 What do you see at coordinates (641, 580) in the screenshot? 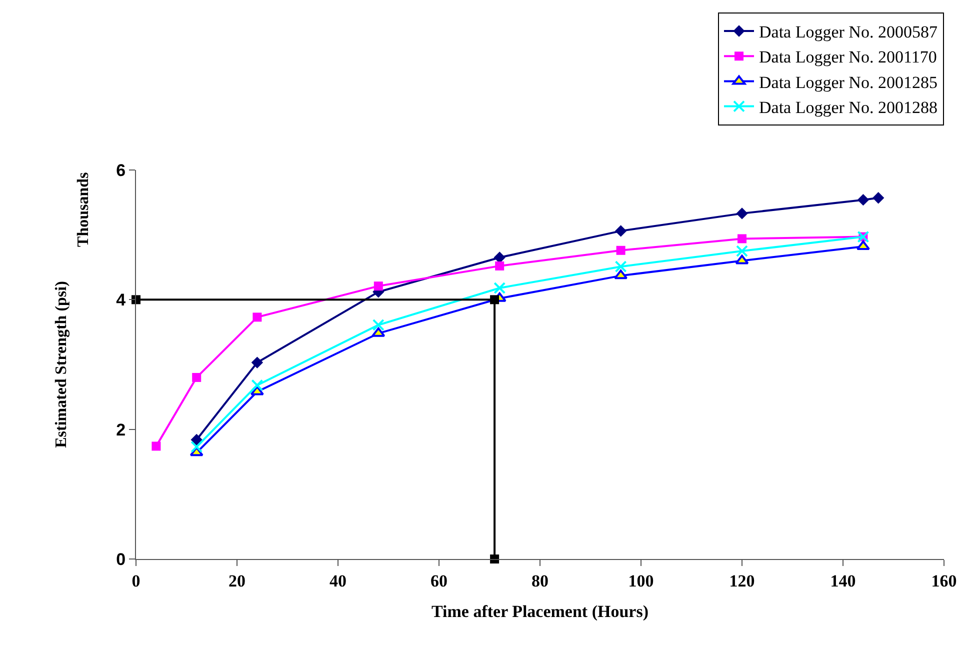
I see `x-tick-label: 100` at bounding box center [641, 580].